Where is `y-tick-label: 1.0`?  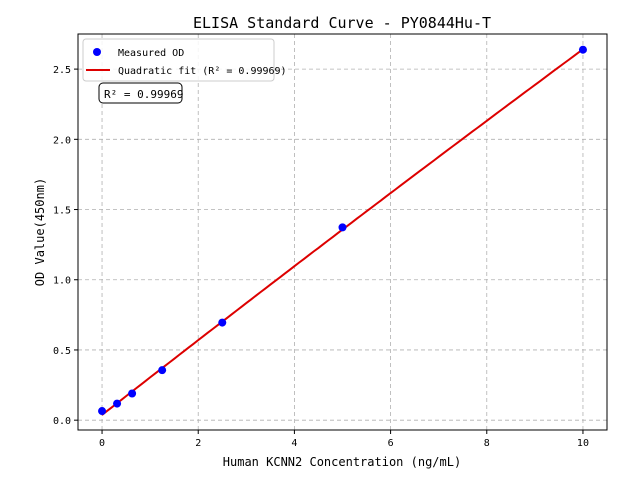 y-tick-label: 1.0 is located at coordinates (62, 281).